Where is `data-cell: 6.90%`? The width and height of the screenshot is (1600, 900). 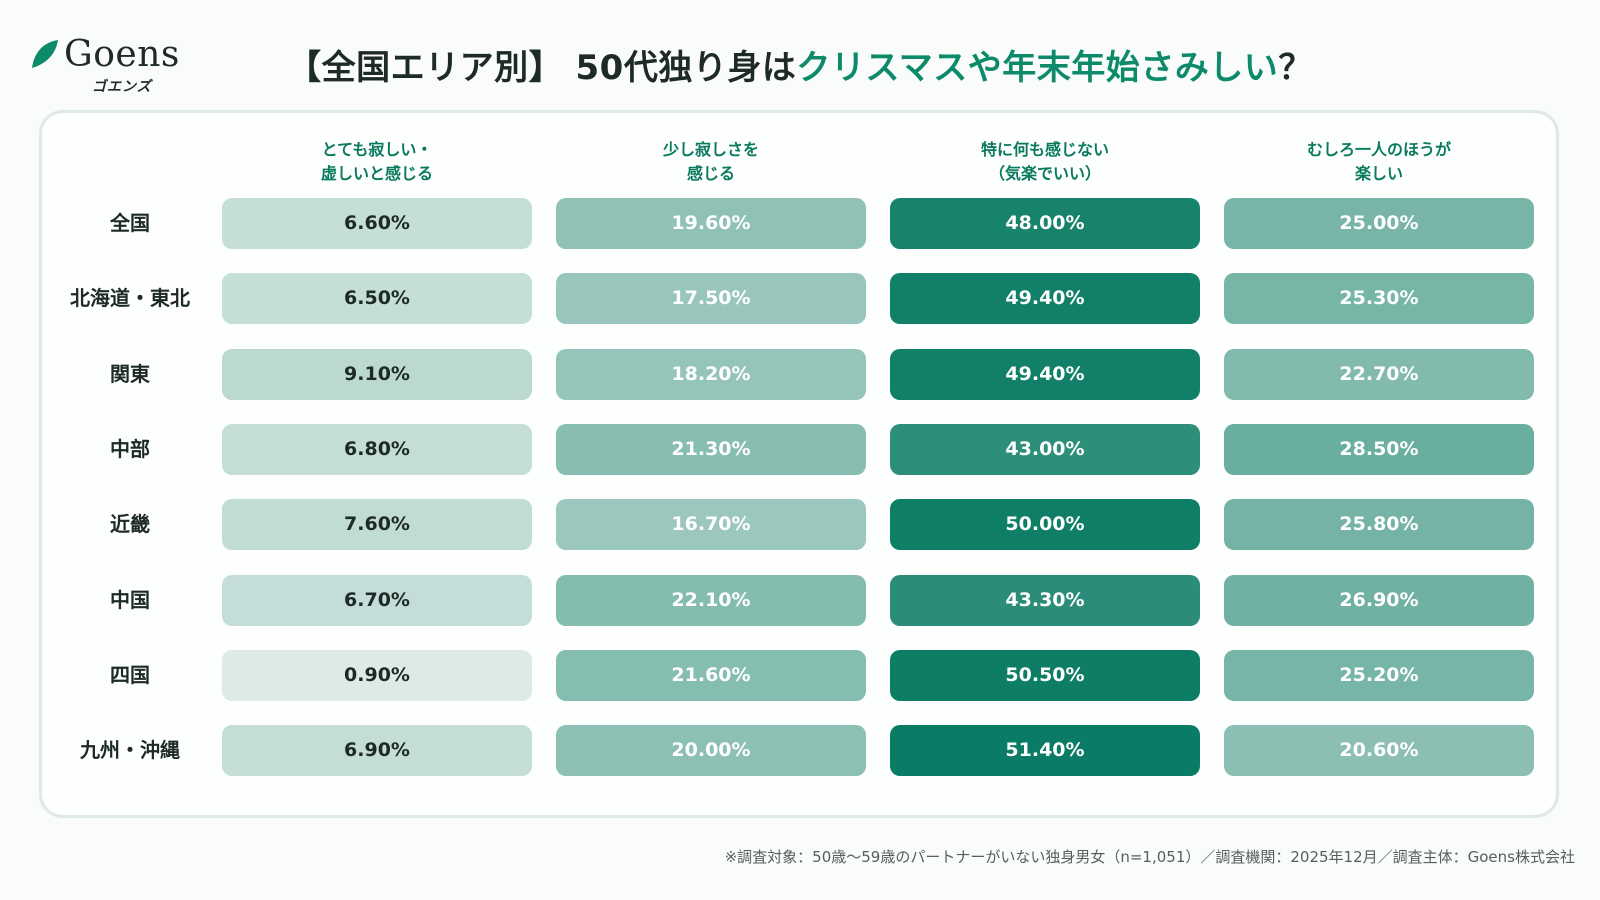
data-cell: 6.90% is located at coordinates (377, 750).